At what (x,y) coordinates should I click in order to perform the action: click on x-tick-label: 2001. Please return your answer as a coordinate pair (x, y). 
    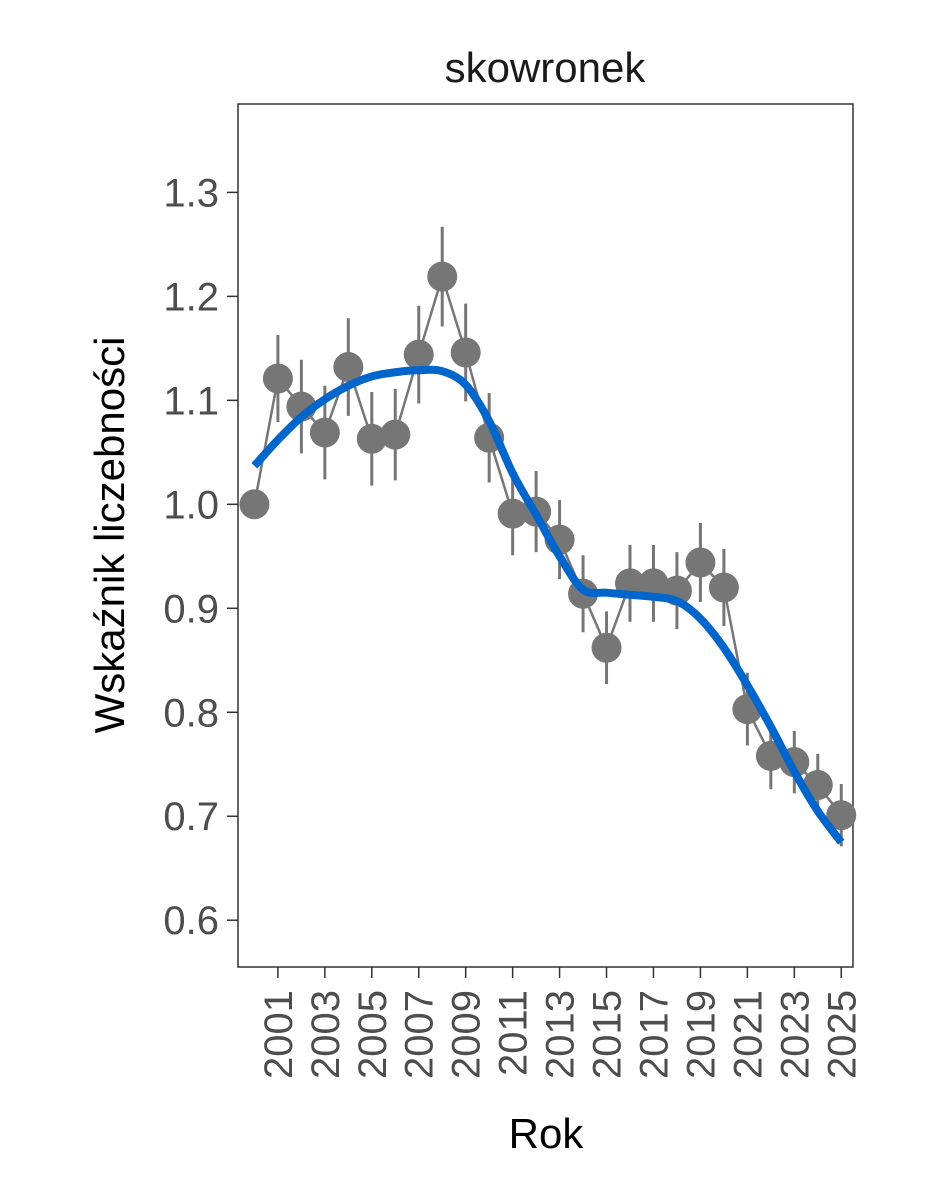
    Looking at the image, I should click on (279, 1034).